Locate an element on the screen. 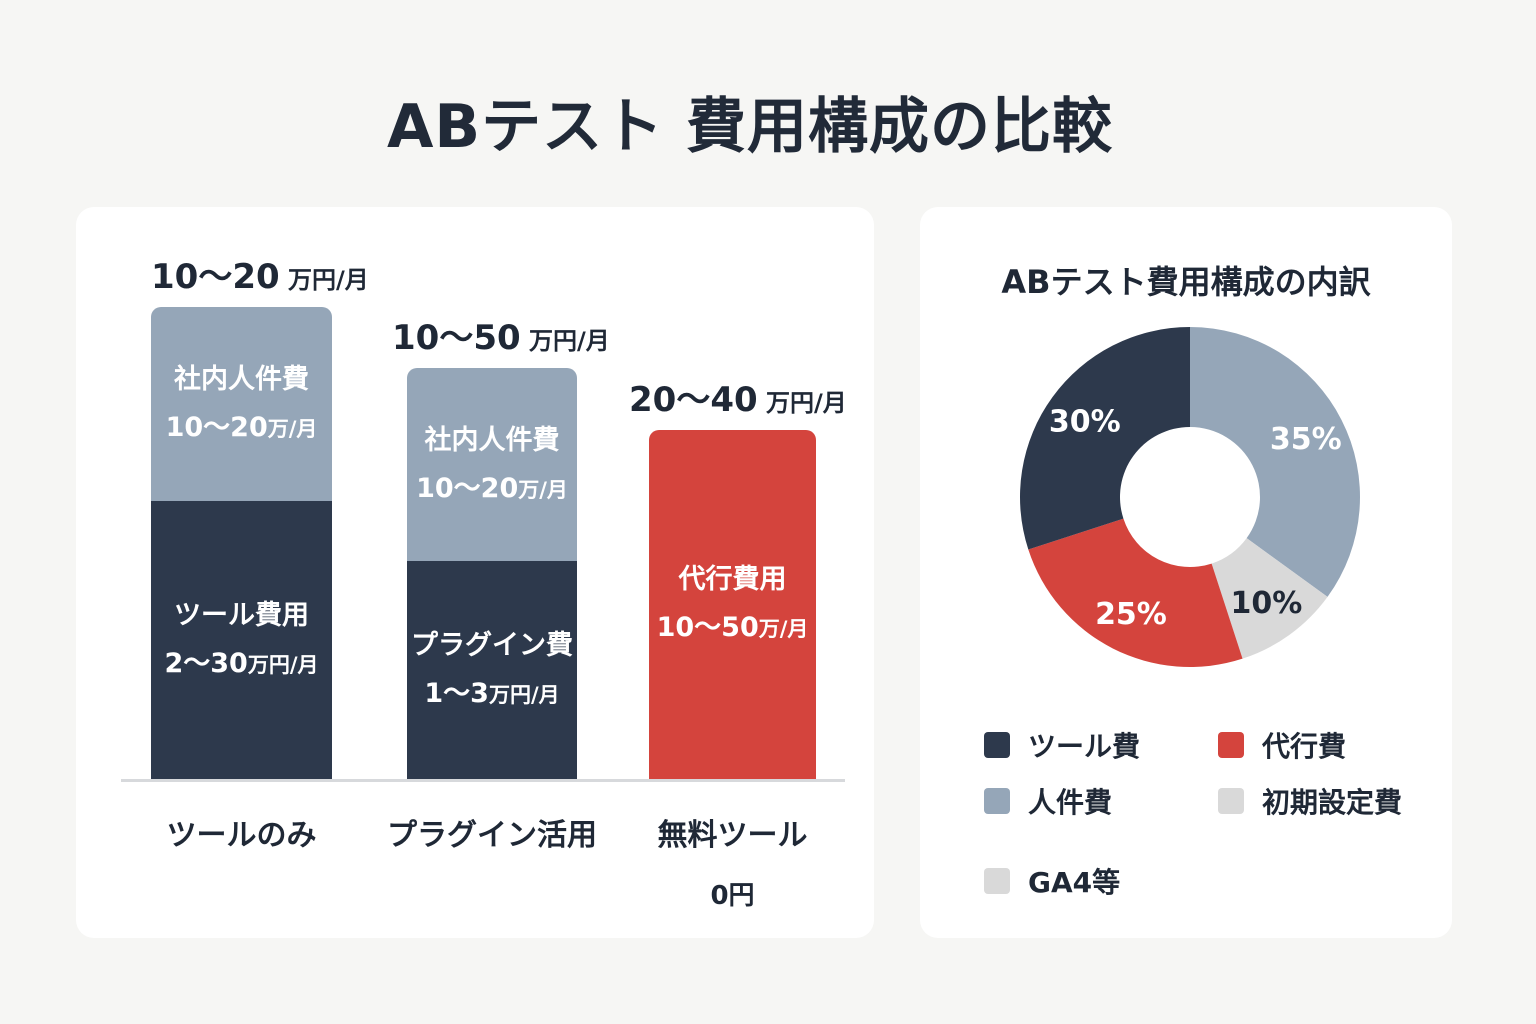 The image size is (1536, 1024). bar-segment-value: 1〜3万円/月 is located at coordinates (492, 694).